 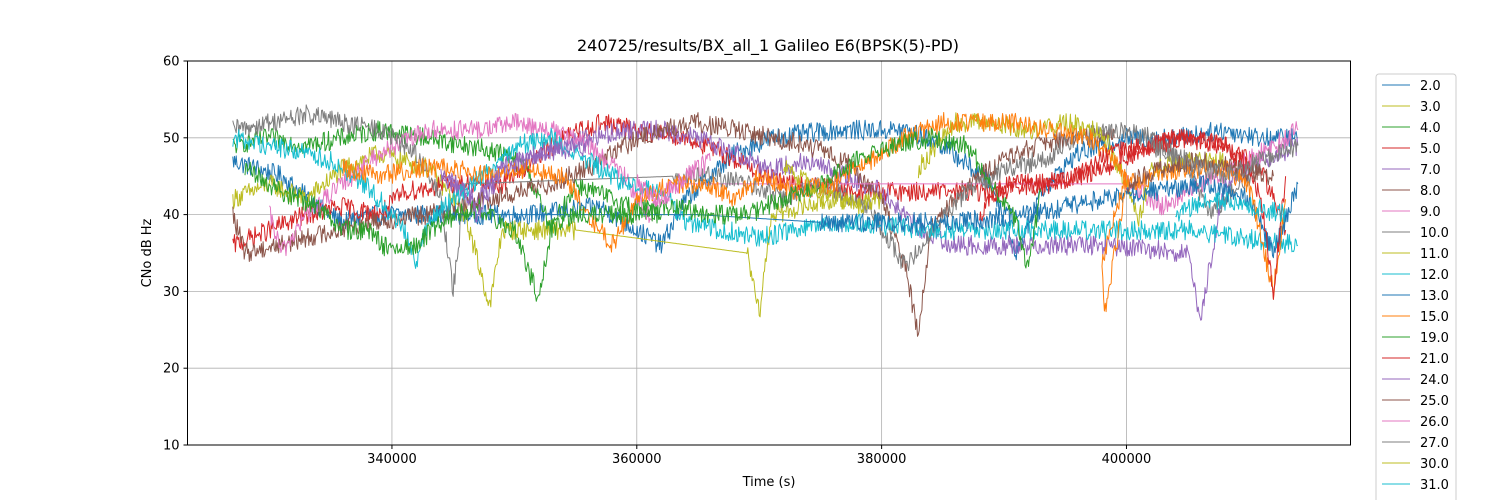 What do you see at coordinates (171, 369) in the screenshot?
I see `y-tick-label: 20` at bounding box center [171, 369].